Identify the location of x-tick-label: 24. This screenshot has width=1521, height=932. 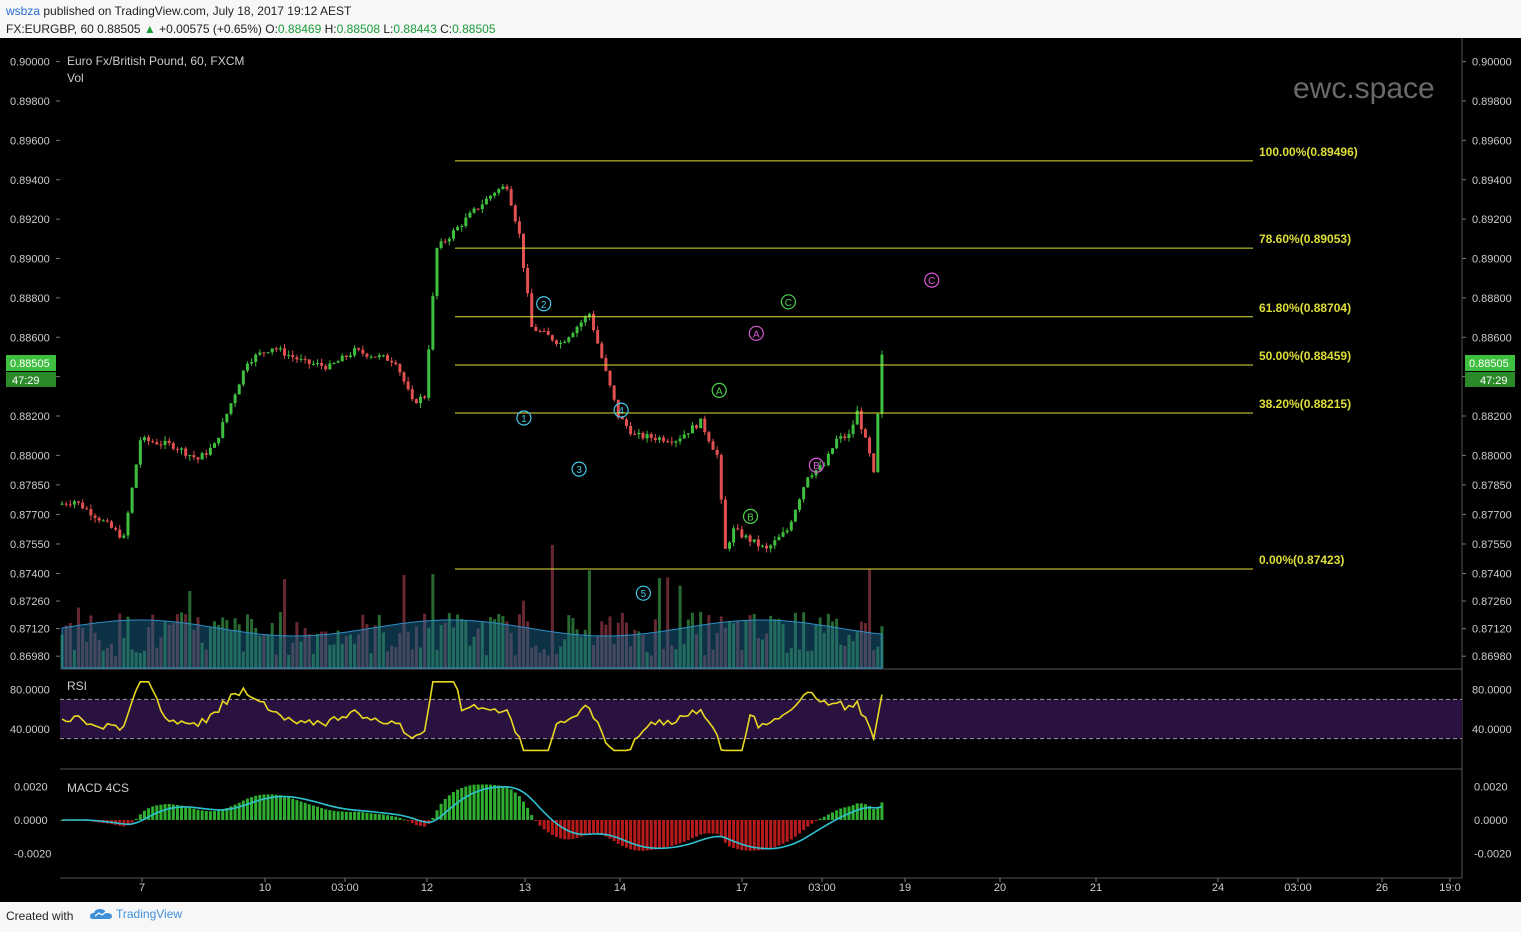
(1218, 888).